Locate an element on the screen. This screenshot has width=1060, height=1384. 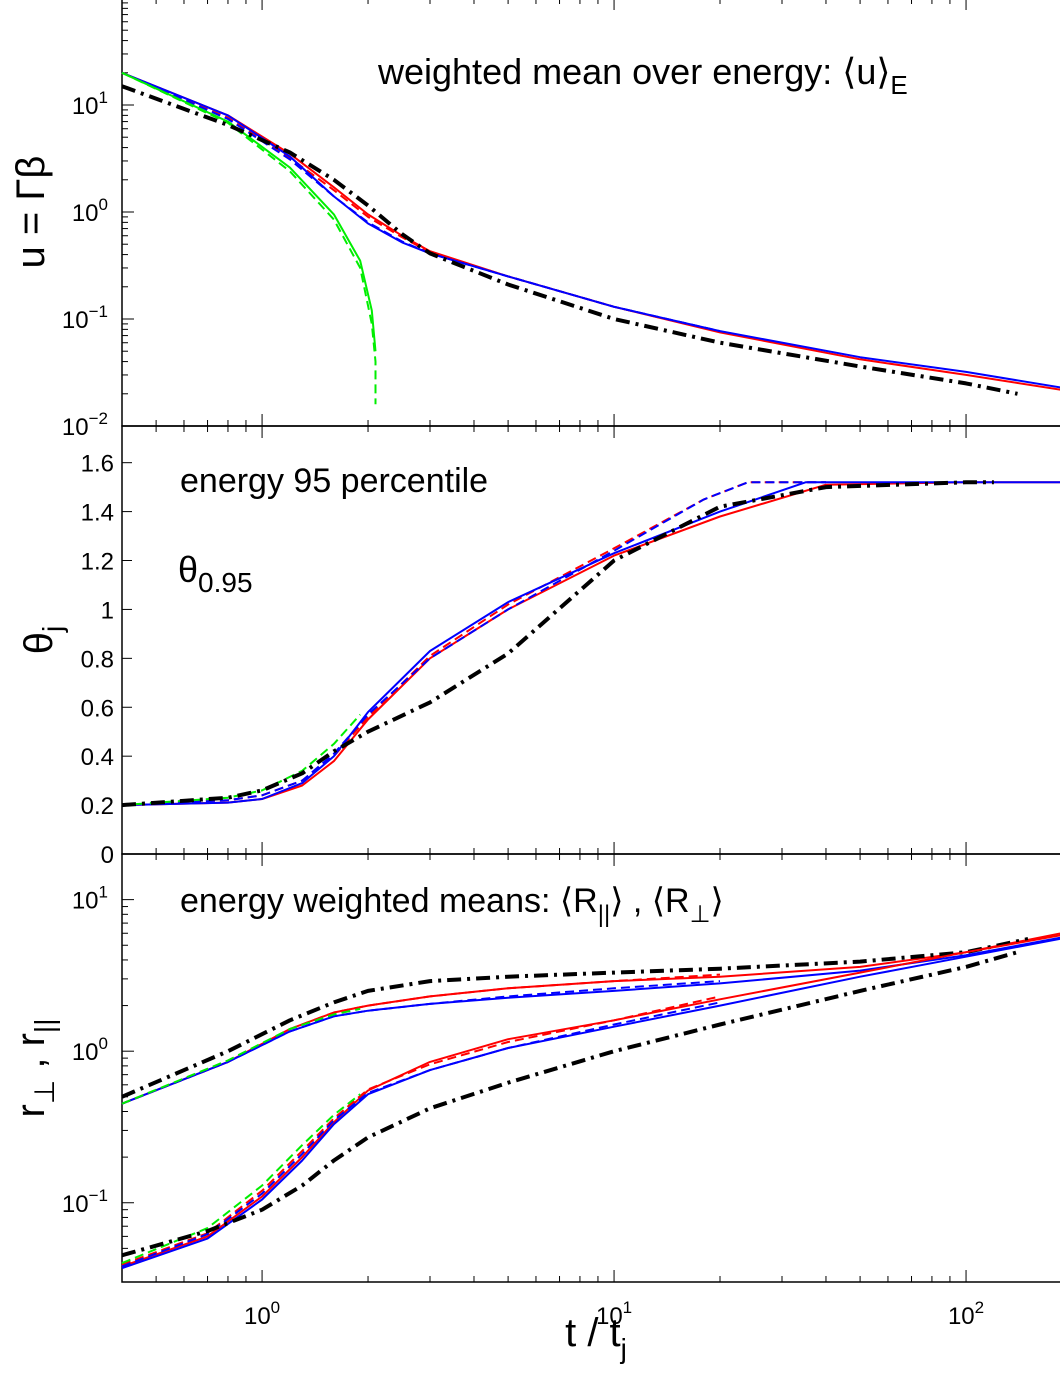
x-tick-label-exp: 2 is located at coordinates (979, 1307).